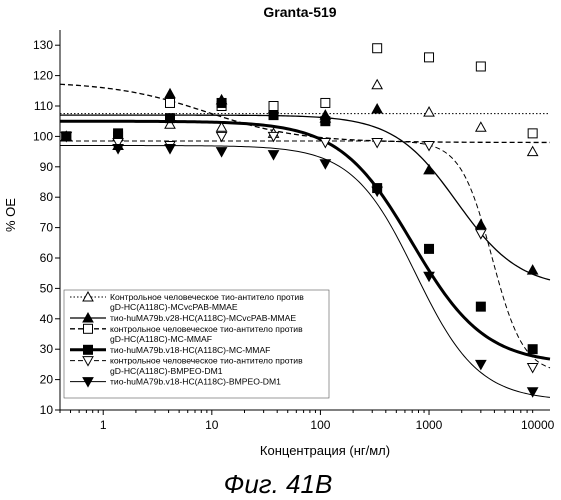 The height and width of the screenshot is (500, 561). What do you see at coordinates (47, 197) in the screenshot?
I see `y-tick-label: 80` at bounding box center [47, 197].